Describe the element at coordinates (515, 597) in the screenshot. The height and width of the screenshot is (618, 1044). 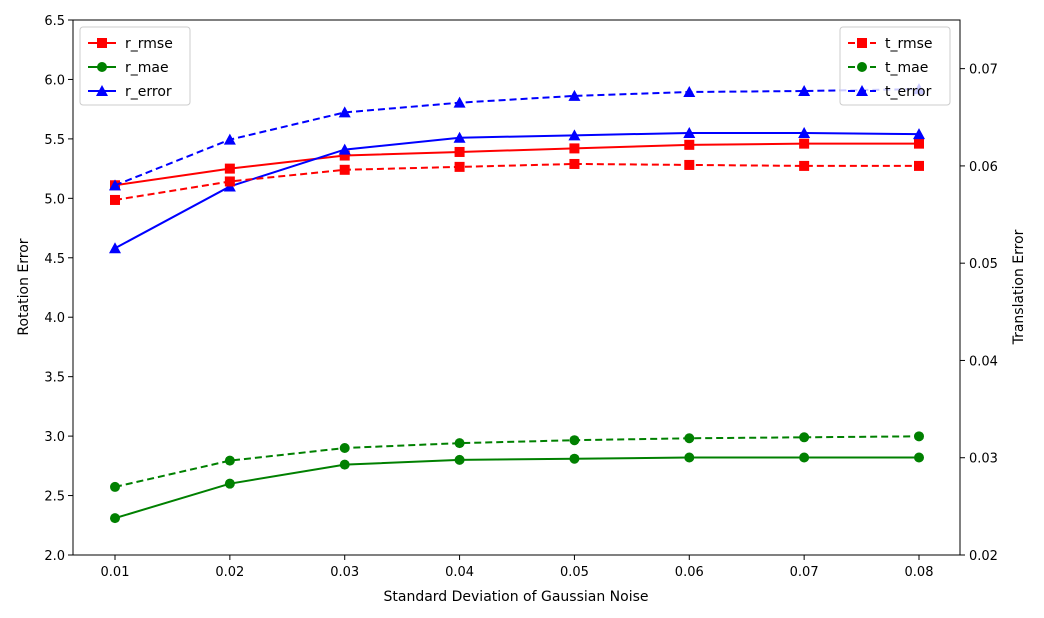
I see `x-axis-label: Standard Deviation of Gaussian Noise` at that location.